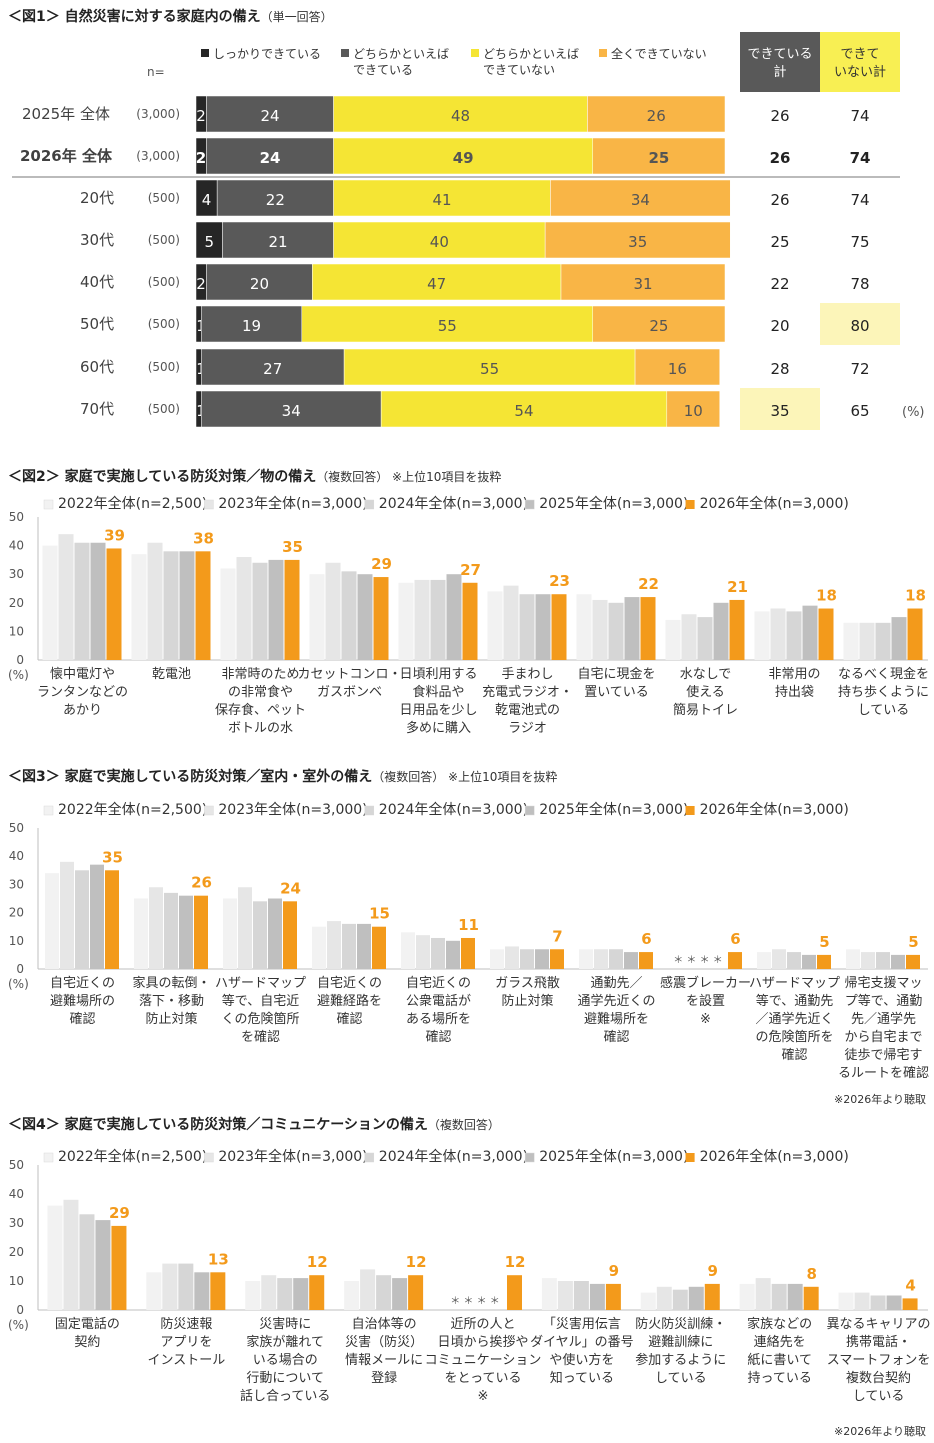 Image resolution: width=934 pixels, height=1443 pixels. Describe the element at coordinates (292, 1156) in the screenshot. I see `legend-label: 2023年全体(n=3,000)` at that location.